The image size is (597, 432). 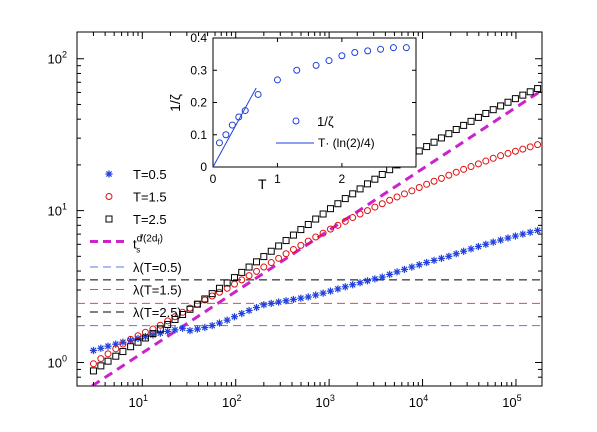 What do you see at coordinates (262, 184) in the screenshot?
I see `inset-x-axis-label: T` at bounding box center [262, 184].